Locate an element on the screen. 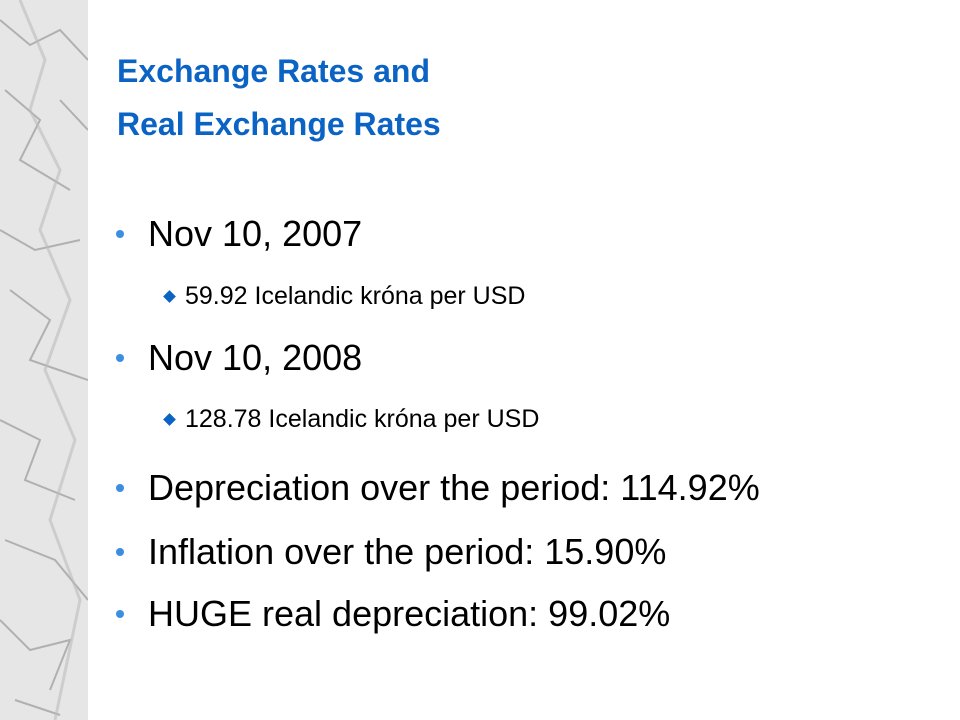 The image size is (960, 720). marble-strip is located at coordinates (44, 360).